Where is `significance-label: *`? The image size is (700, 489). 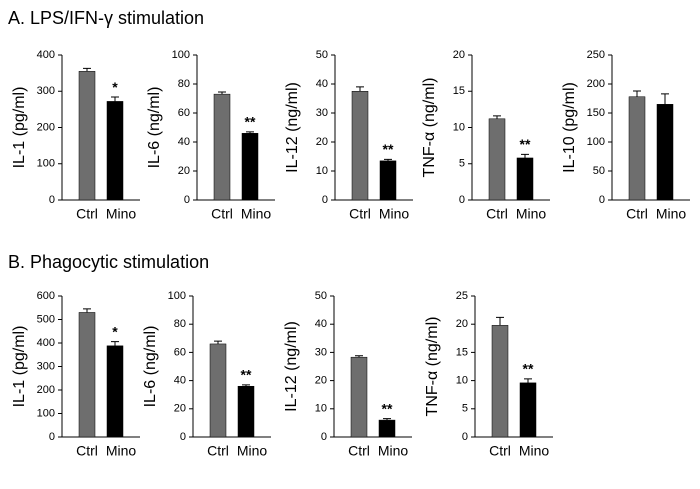
significance-label: * is located at coordinates (115, 87).